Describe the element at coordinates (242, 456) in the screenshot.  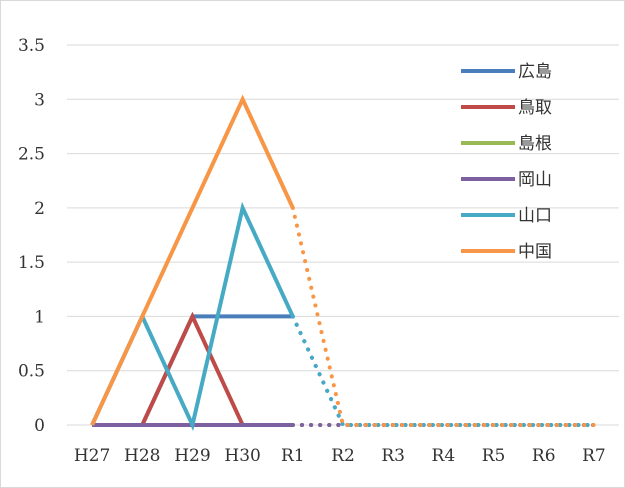
I see `x-tick-label: H30` at that location.